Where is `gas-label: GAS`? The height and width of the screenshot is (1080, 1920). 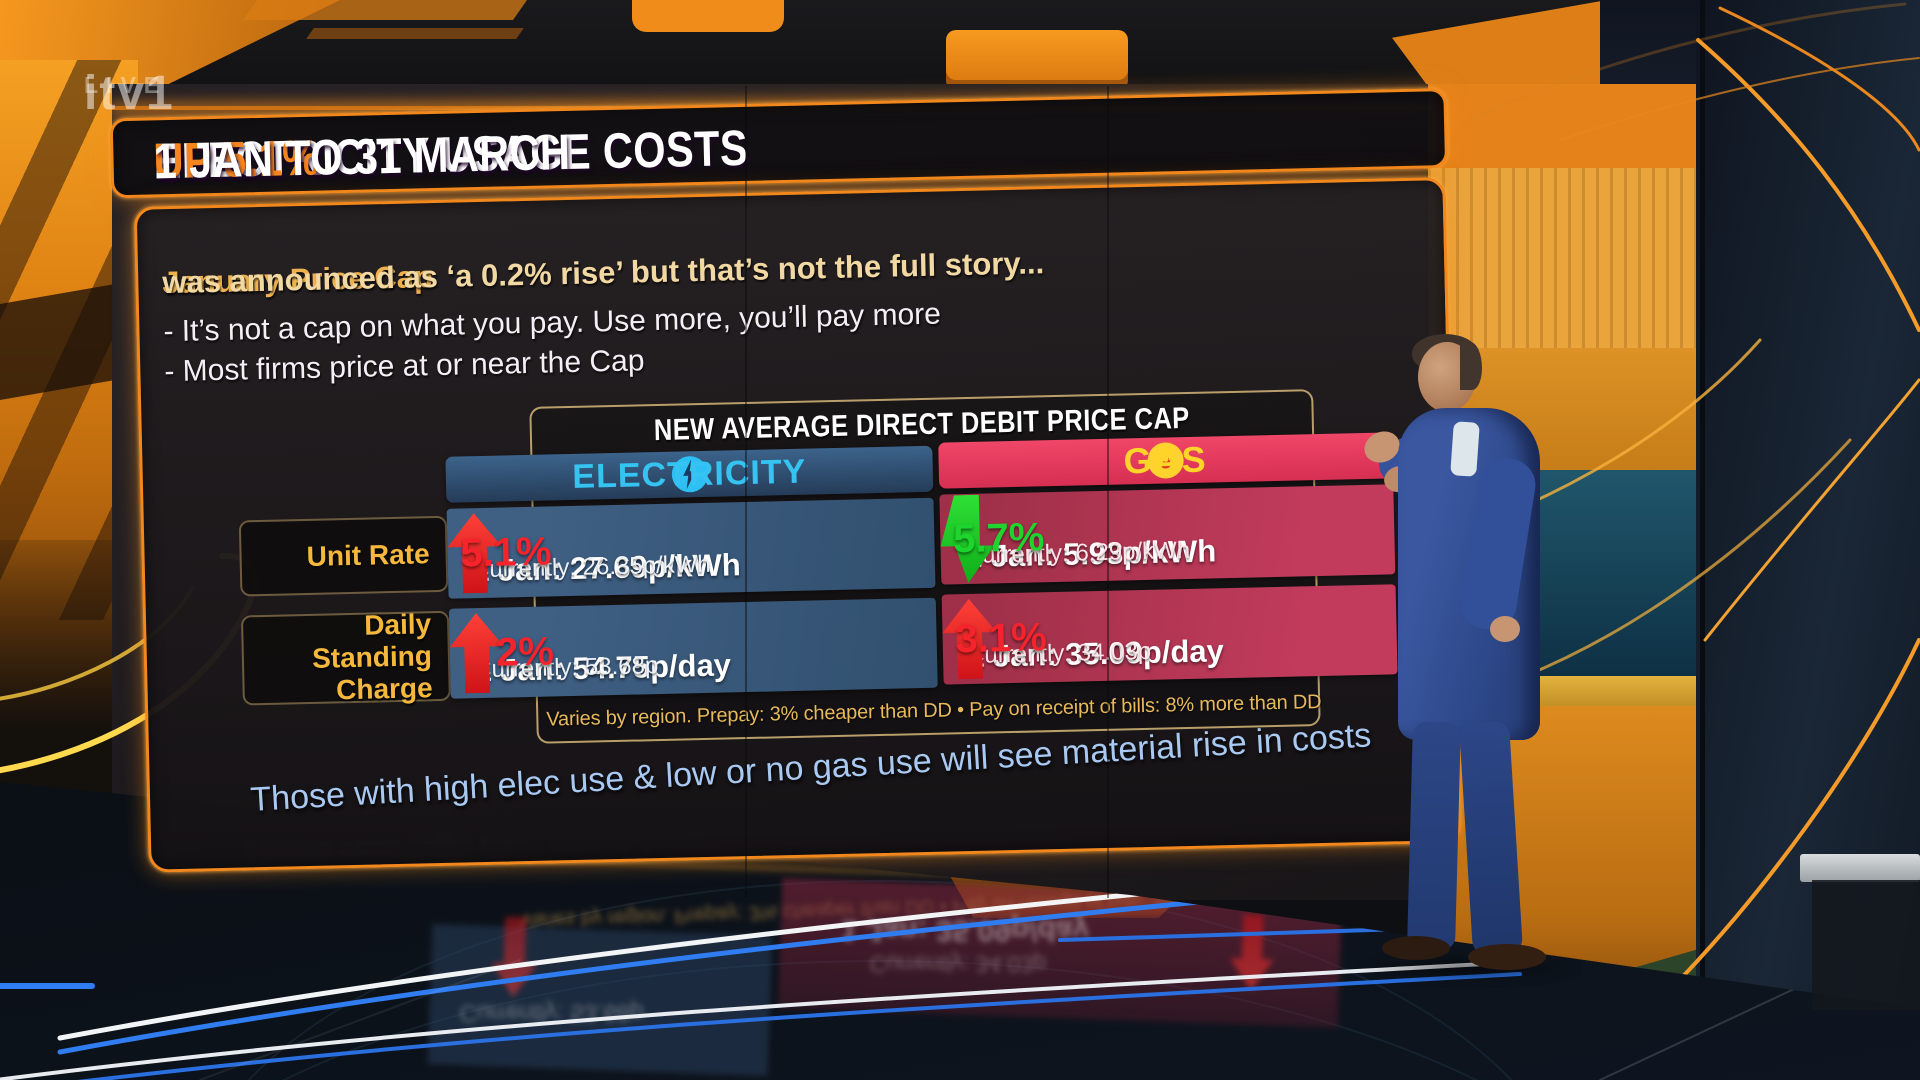
gas-label: GAS is located at coordinates (1166, 460).